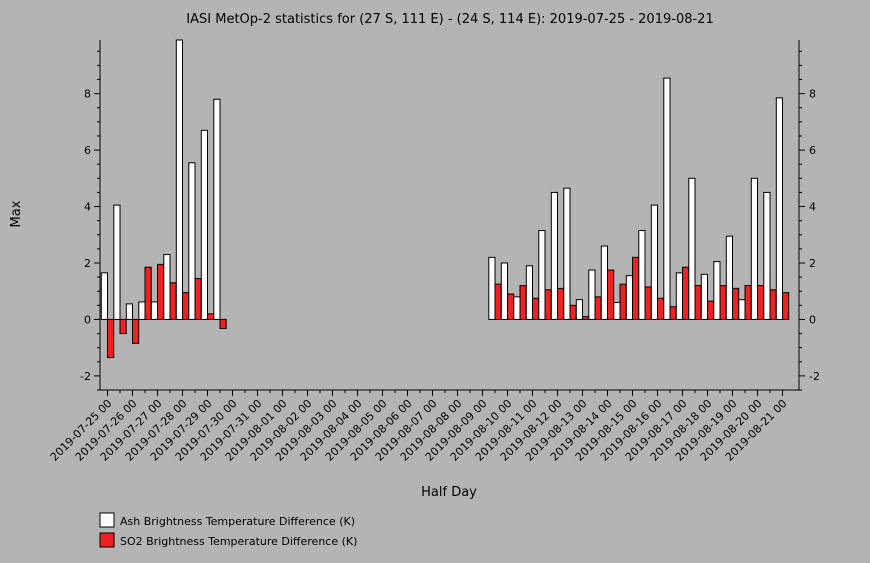 Image resolution: width=870 pixels, height=563 pixels. What do you see at coordinates (449, 492) in the screenshot?
I see `x-axis-label: Half Day` at bounding box center [449, 492].